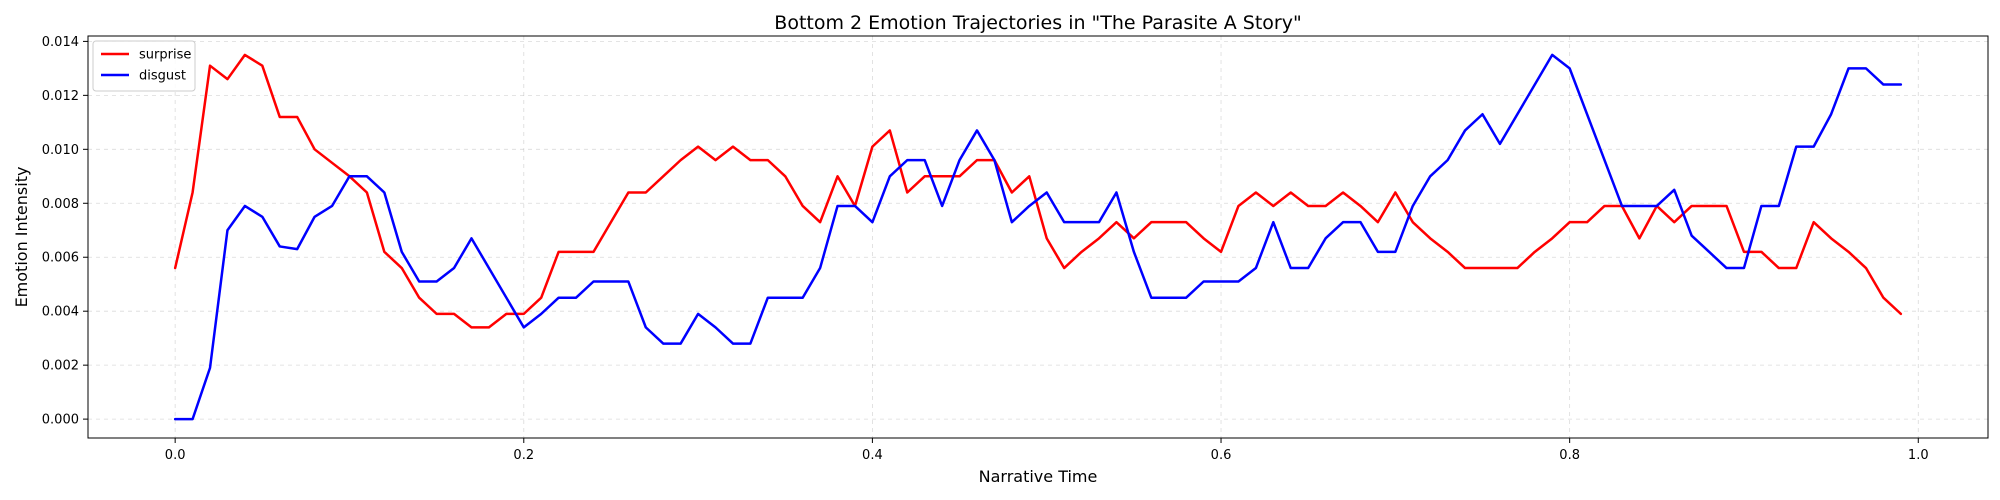  I want to click on legend-label-disgust: disgust, so click(162, 76).